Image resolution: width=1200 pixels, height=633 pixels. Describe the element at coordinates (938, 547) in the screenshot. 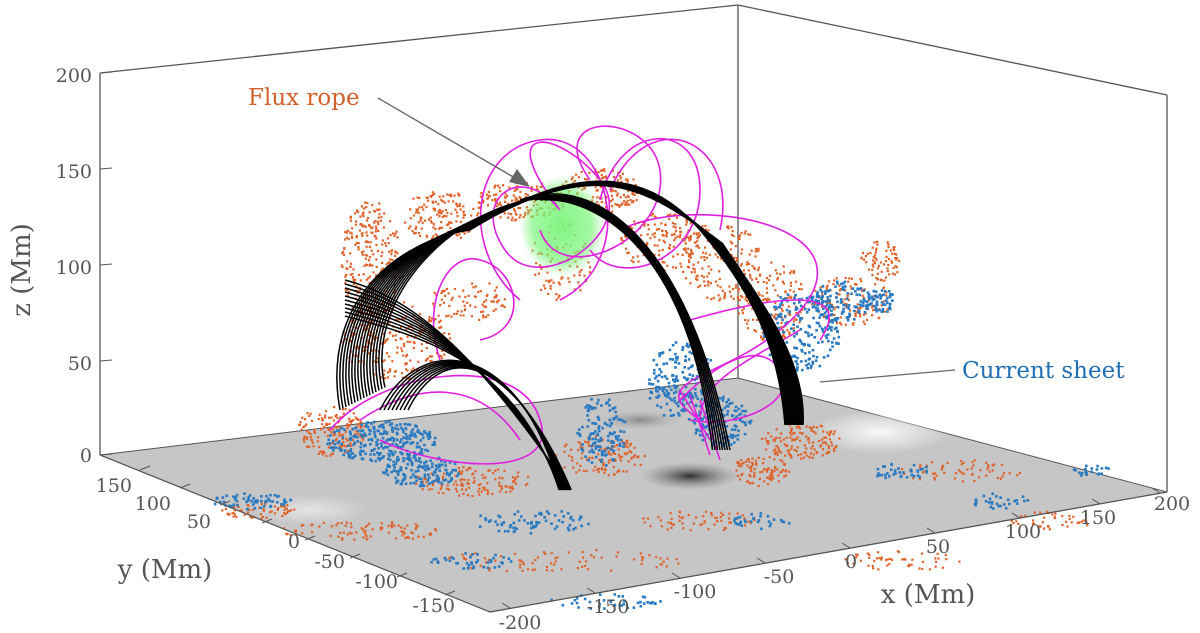

I see `x-tick-label: 50` at that location.